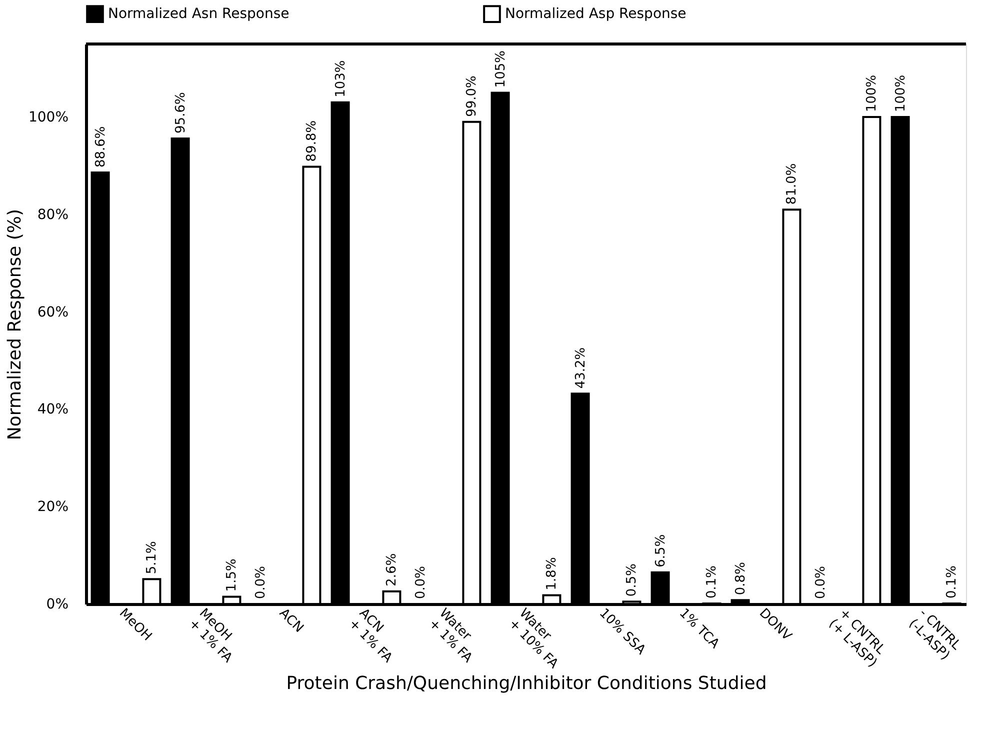 Image resolution: width=982 pixels, height=731 pixels. What do you see at coordinates (52, 507) in the screenshot?
I see `y-tick-label: 20%` at bounding box center [52, 507].